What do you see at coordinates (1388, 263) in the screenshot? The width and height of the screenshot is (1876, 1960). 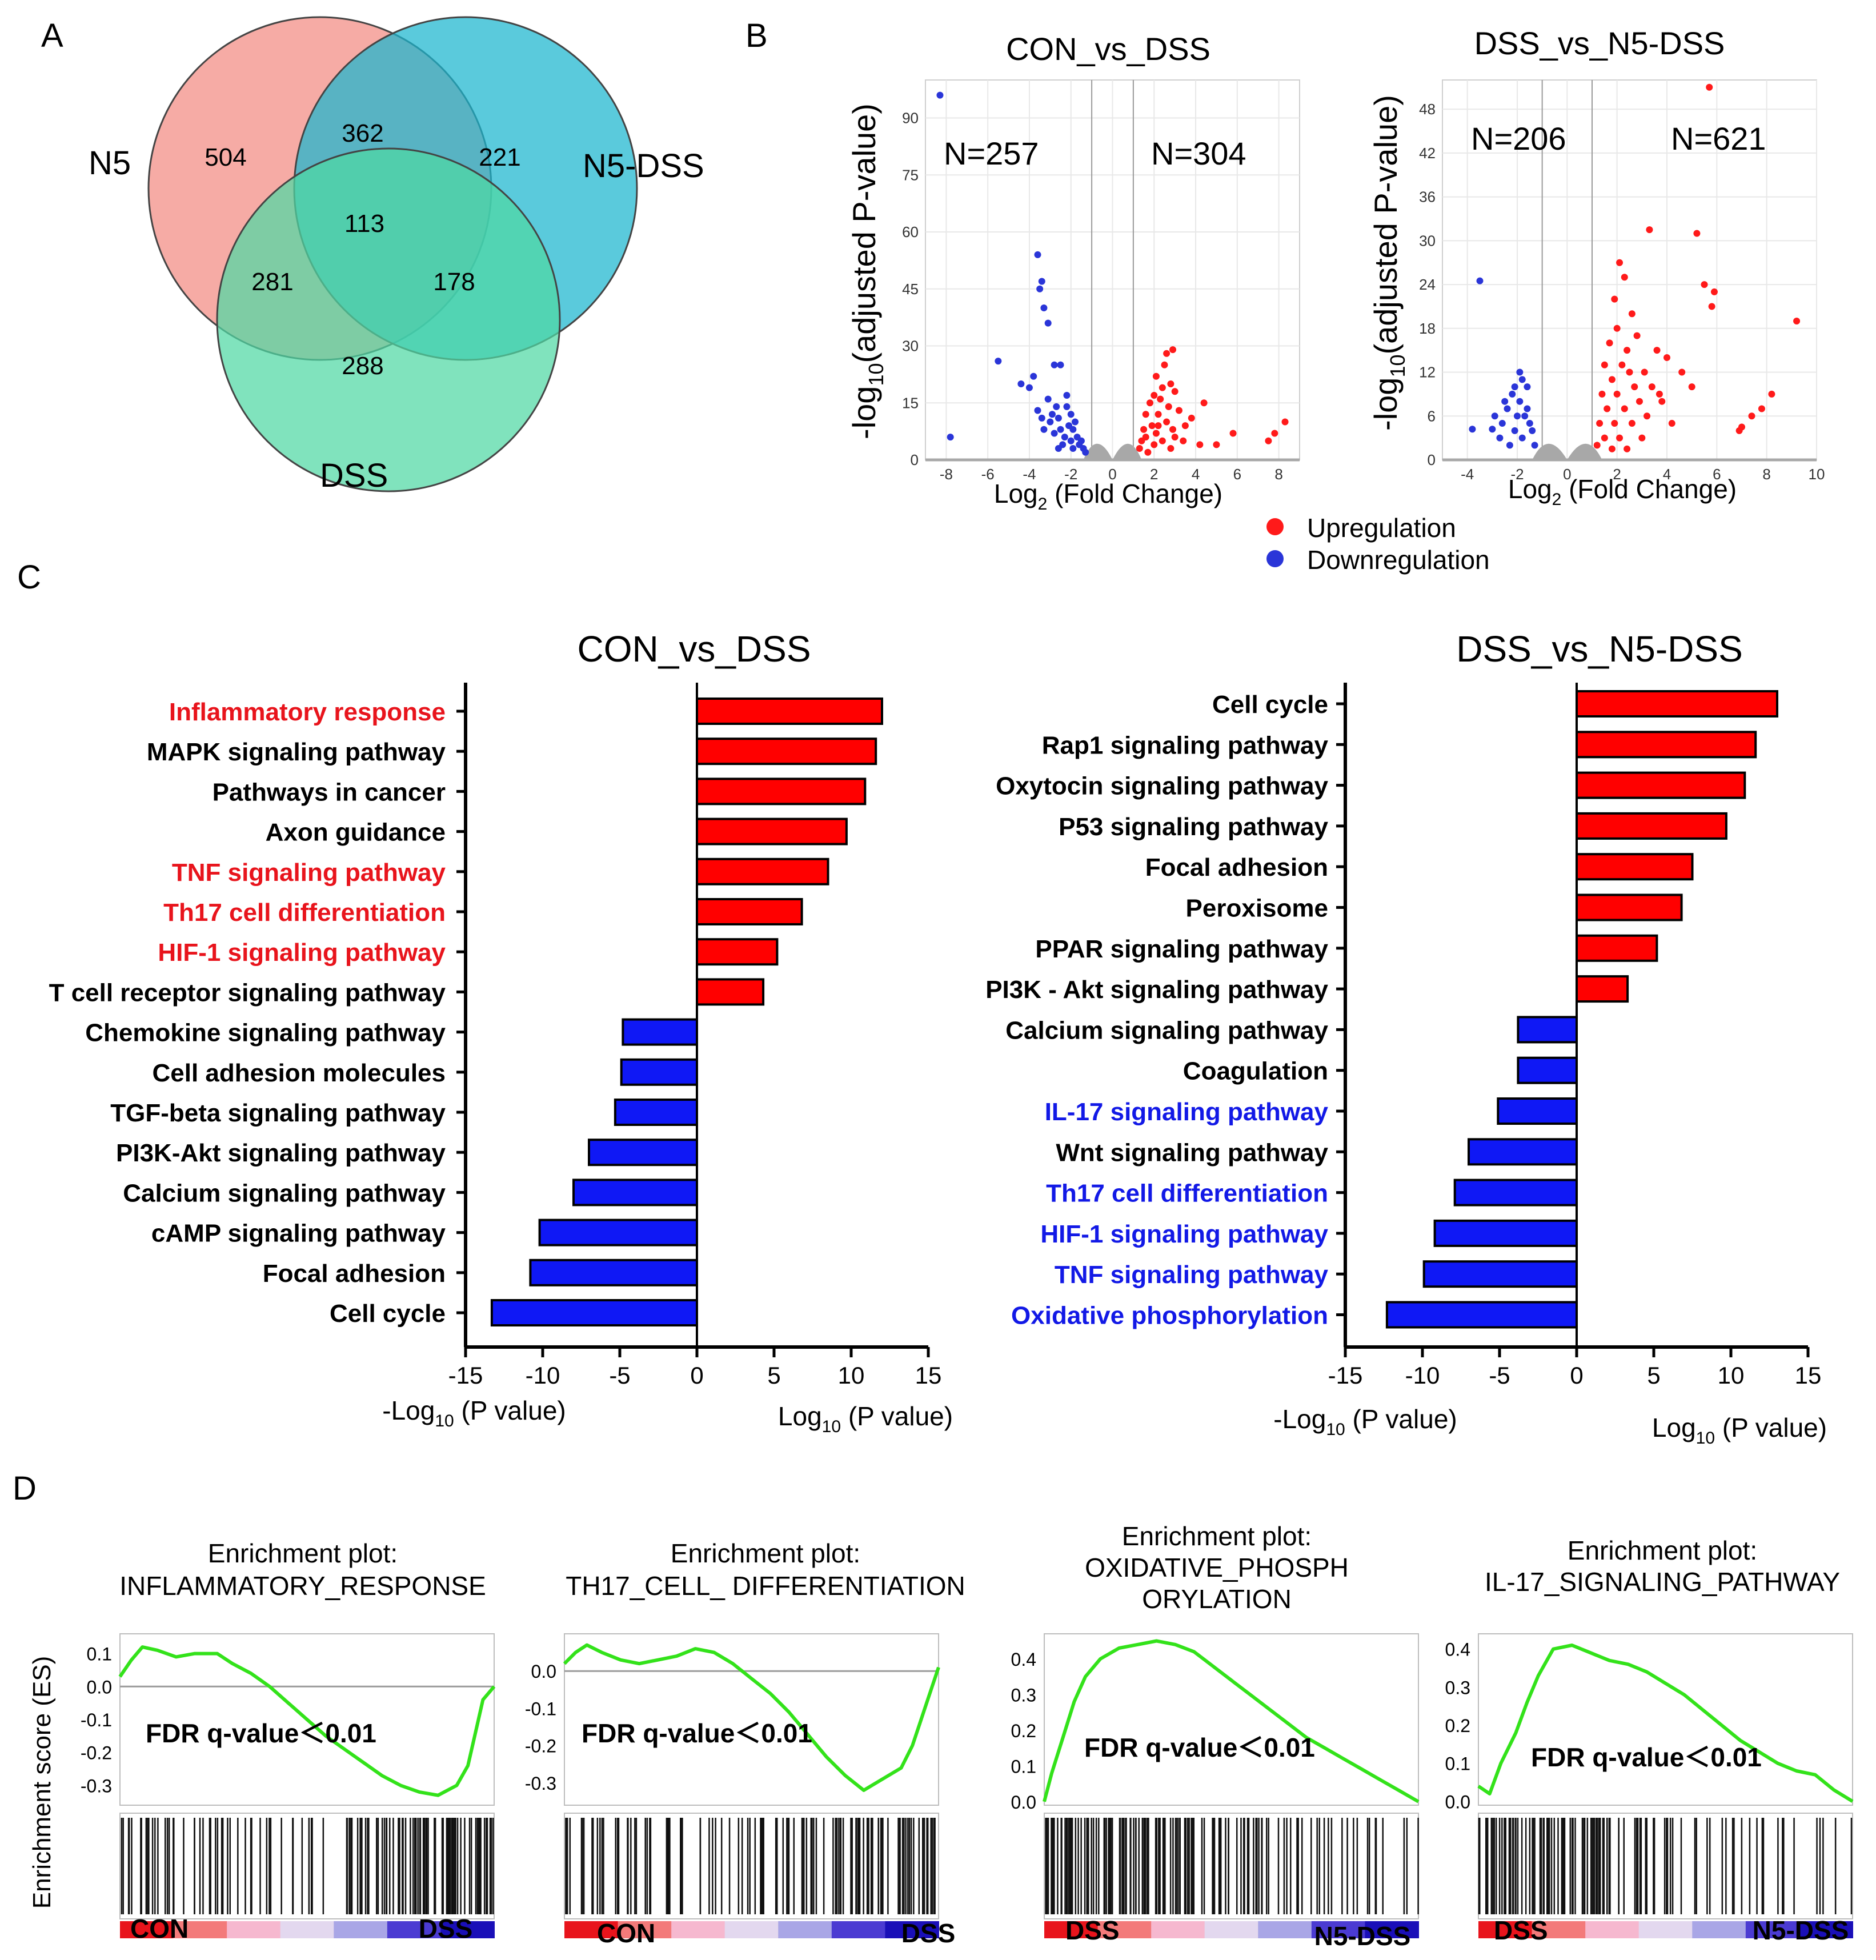 I see `volcano-2-ylabel: -log10(adjusted P-value)` at bounding box center [1388, 263].